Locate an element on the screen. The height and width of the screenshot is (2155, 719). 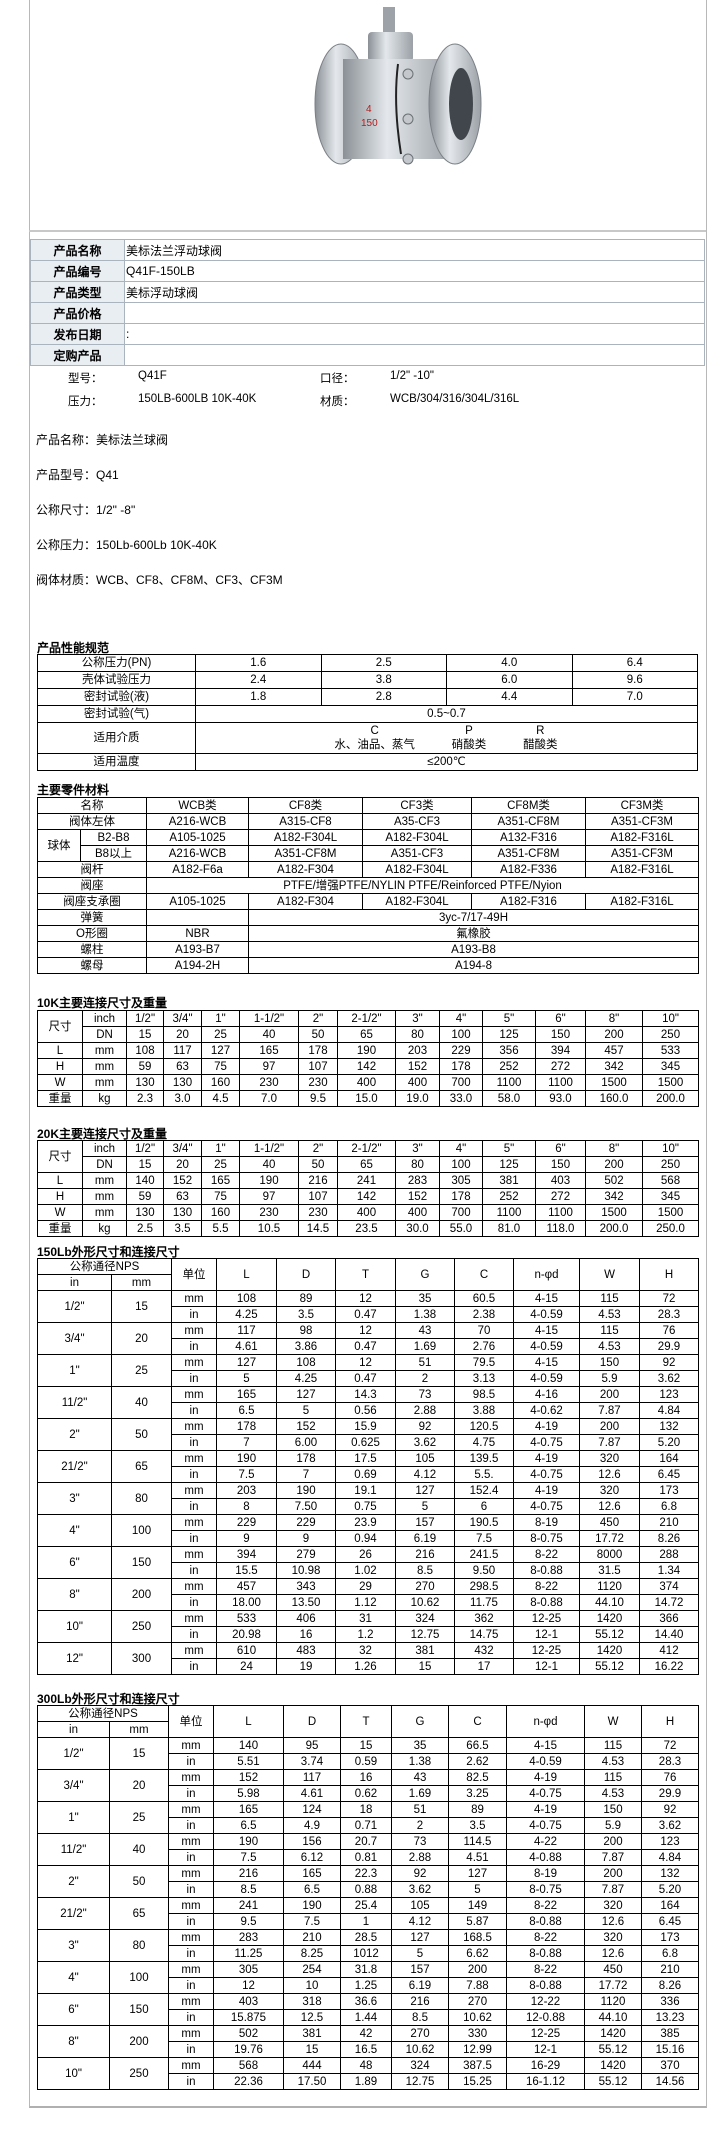
dimension-cell: 444 is located at coordinates (312, 2065).